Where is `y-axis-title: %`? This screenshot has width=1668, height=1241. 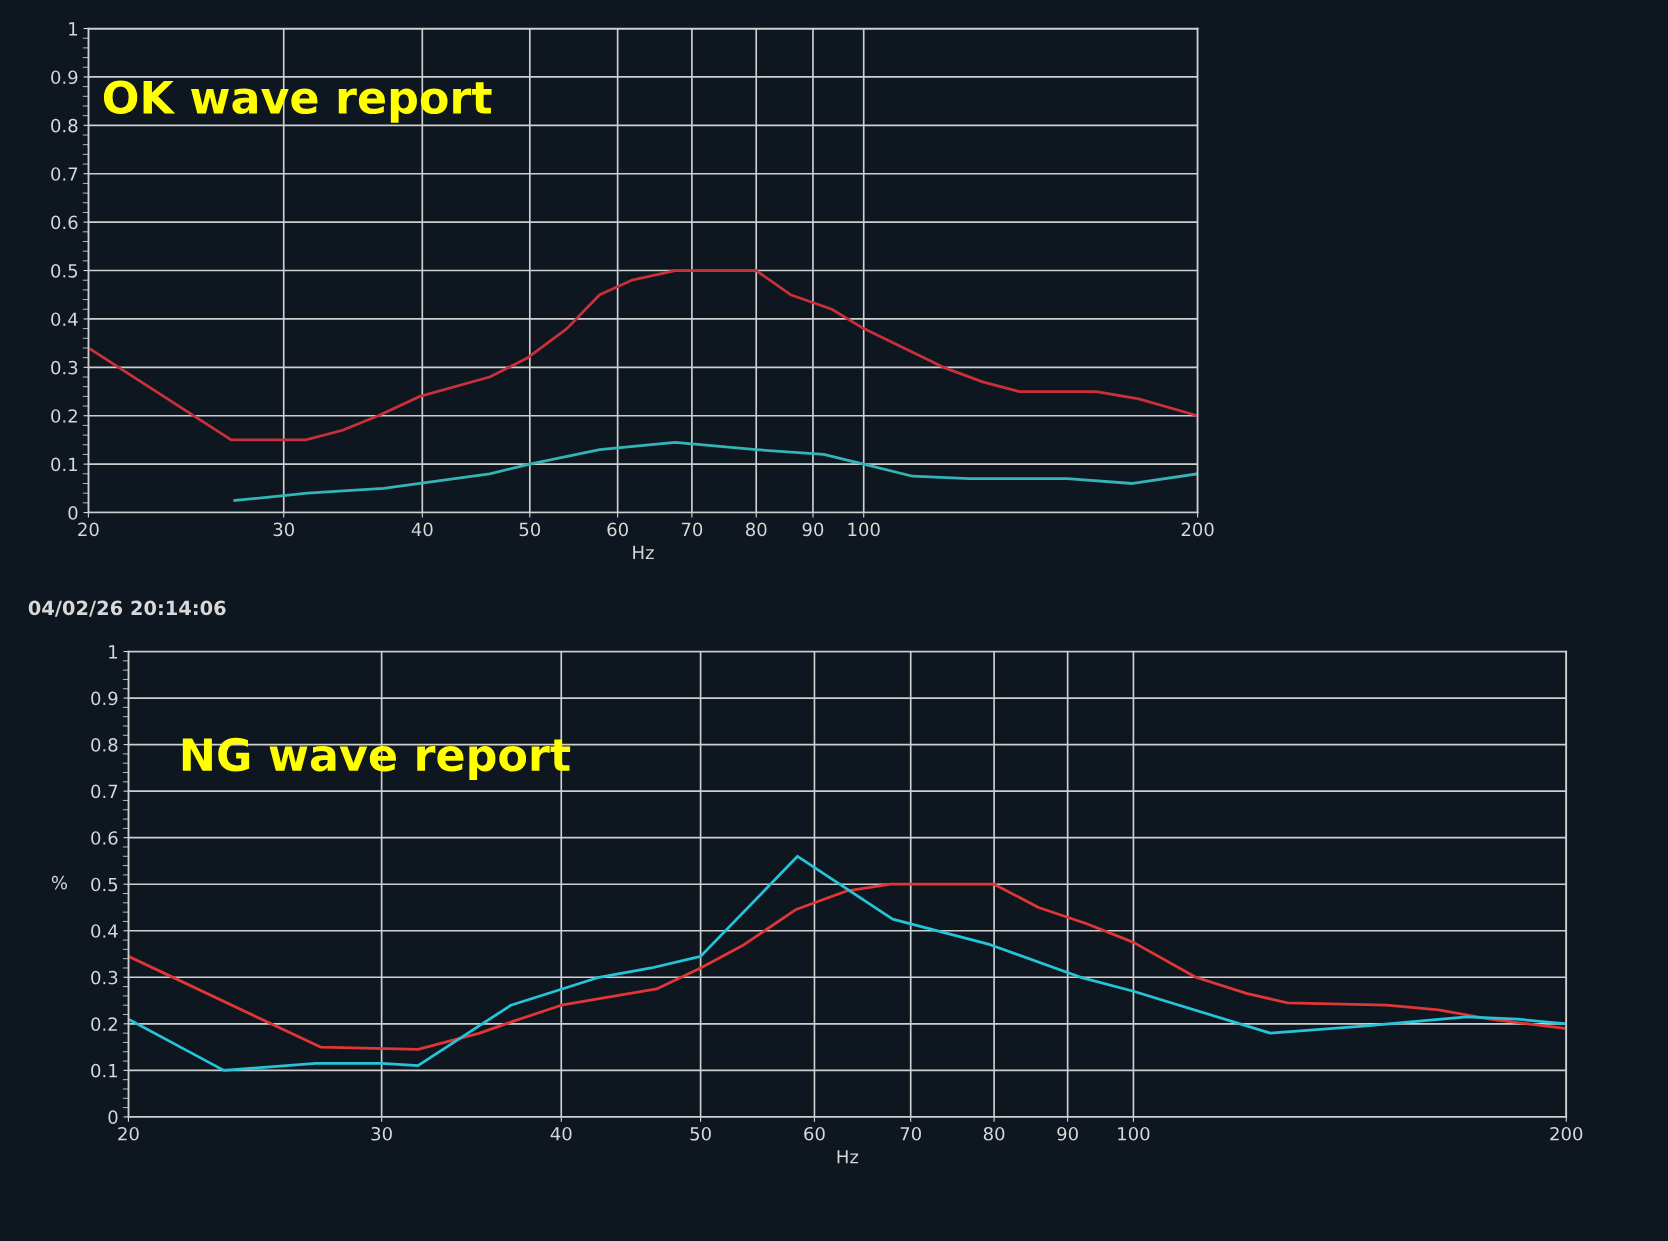 y-axis-title: % is located at coordinates (59, 882).